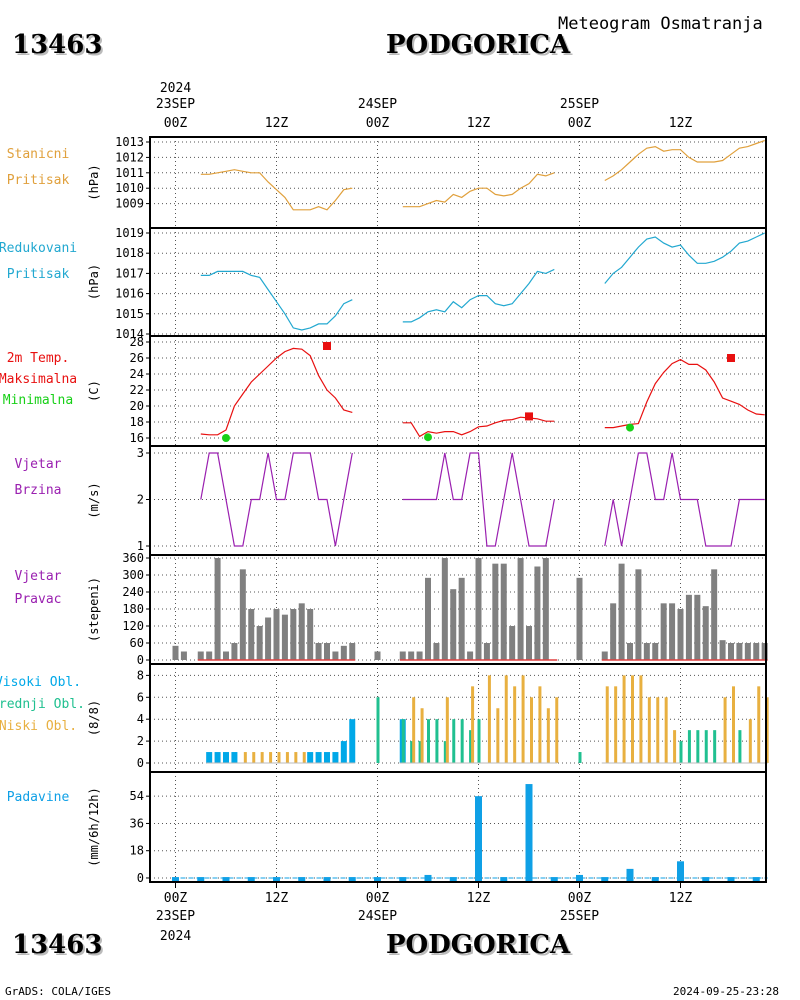  Describe the element at coordinates (137, 342) in the screenshot. I see `y-tick-label: 28` at that location.